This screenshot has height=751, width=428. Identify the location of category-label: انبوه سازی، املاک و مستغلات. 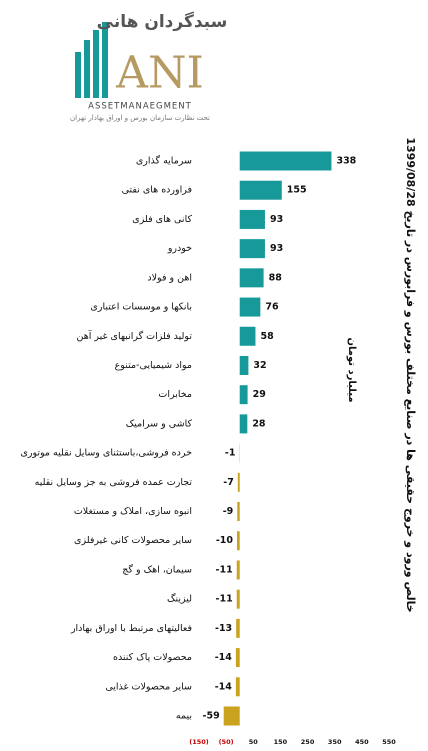
(133, 511).